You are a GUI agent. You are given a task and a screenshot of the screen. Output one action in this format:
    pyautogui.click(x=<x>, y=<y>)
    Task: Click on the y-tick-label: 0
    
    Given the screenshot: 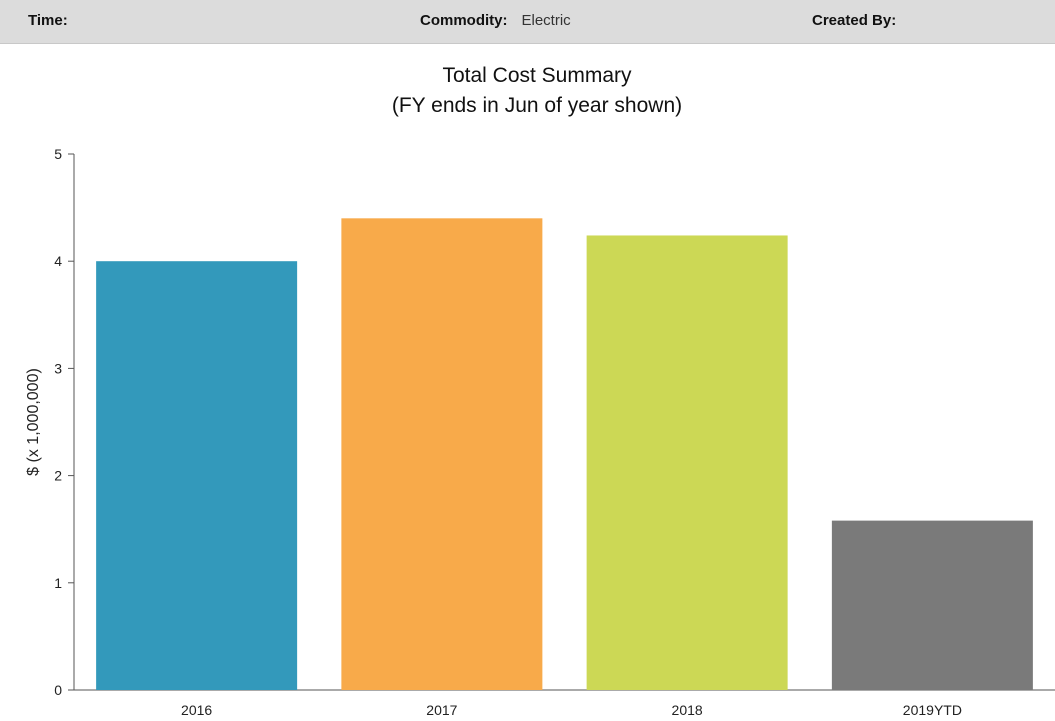 What is the action you would take?
    pyautogui.click(x=58, y=690)
    